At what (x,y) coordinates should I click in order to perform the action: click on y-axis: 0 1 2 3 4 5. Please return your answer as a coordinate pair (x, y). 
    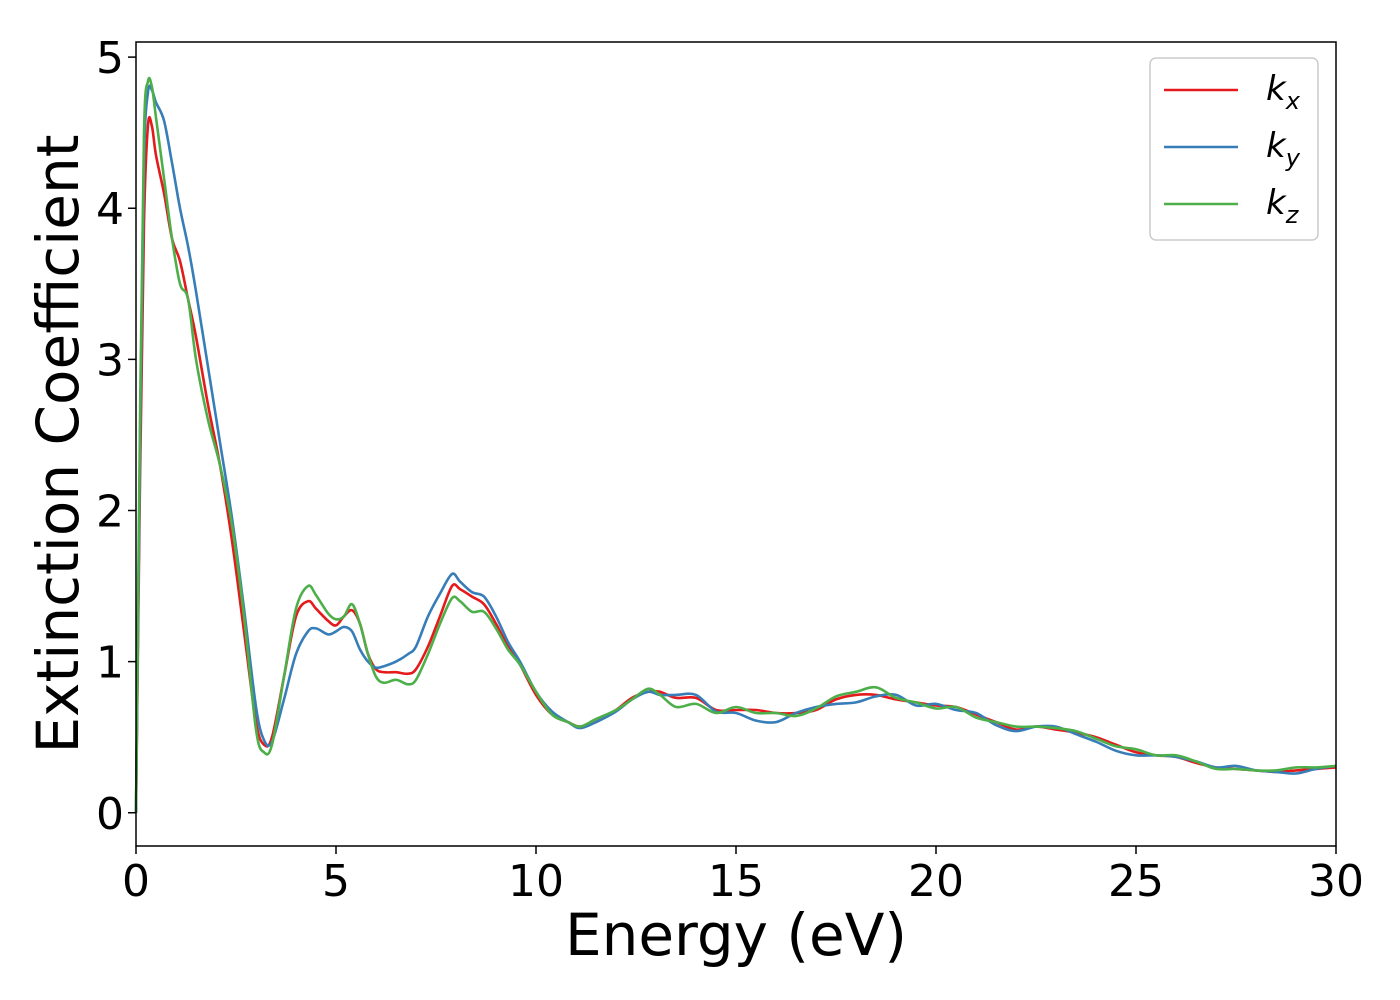
    Looking at the image, I should click on (116, 436).